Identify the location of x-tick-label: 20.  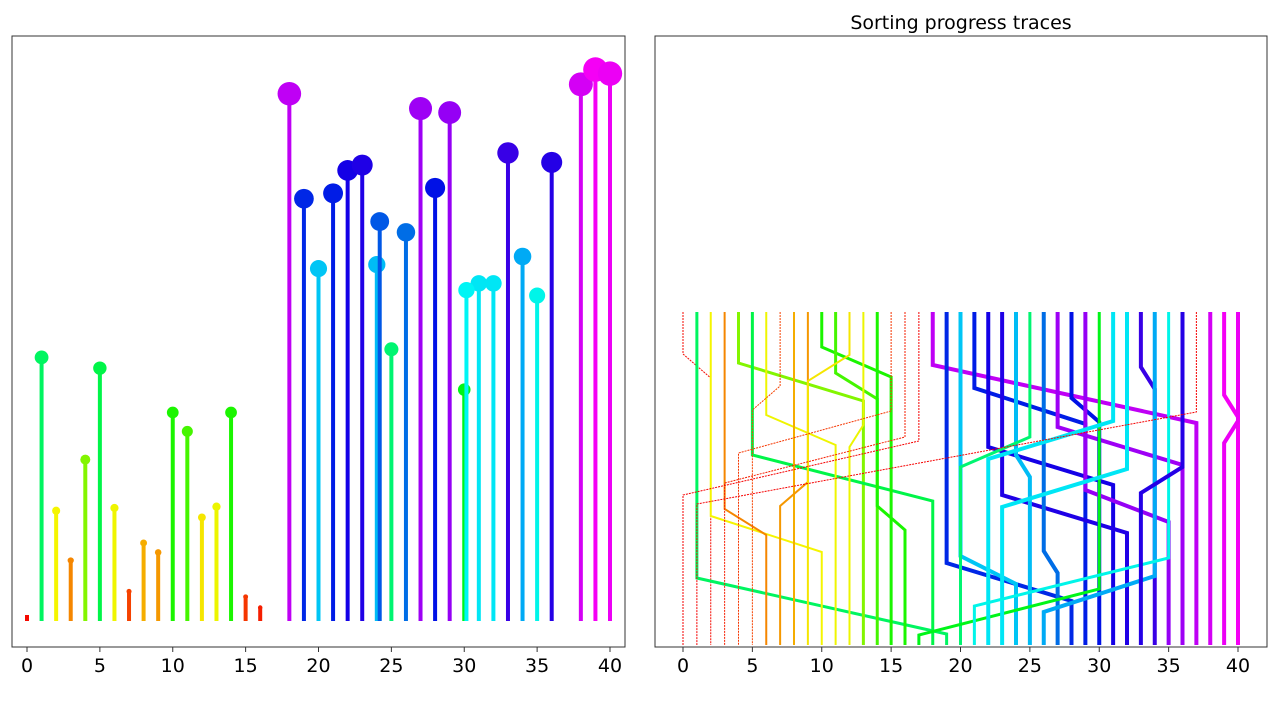
(318, 666).